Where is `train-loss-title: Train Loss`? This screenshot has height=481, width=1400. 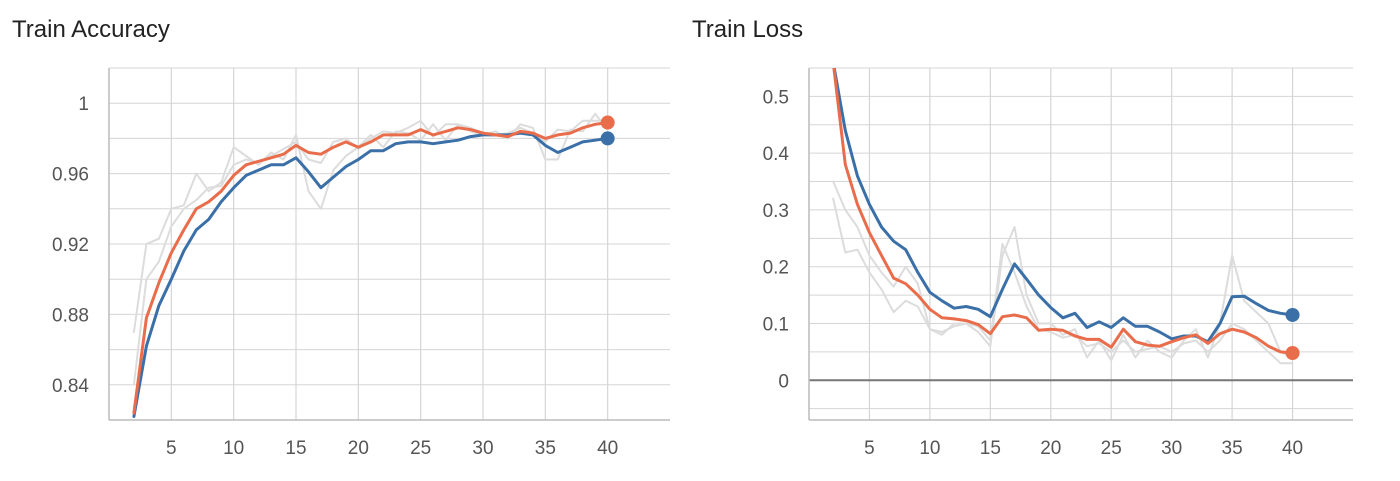
train-loss-title: Train Loss is located at coordinates (748, 29).